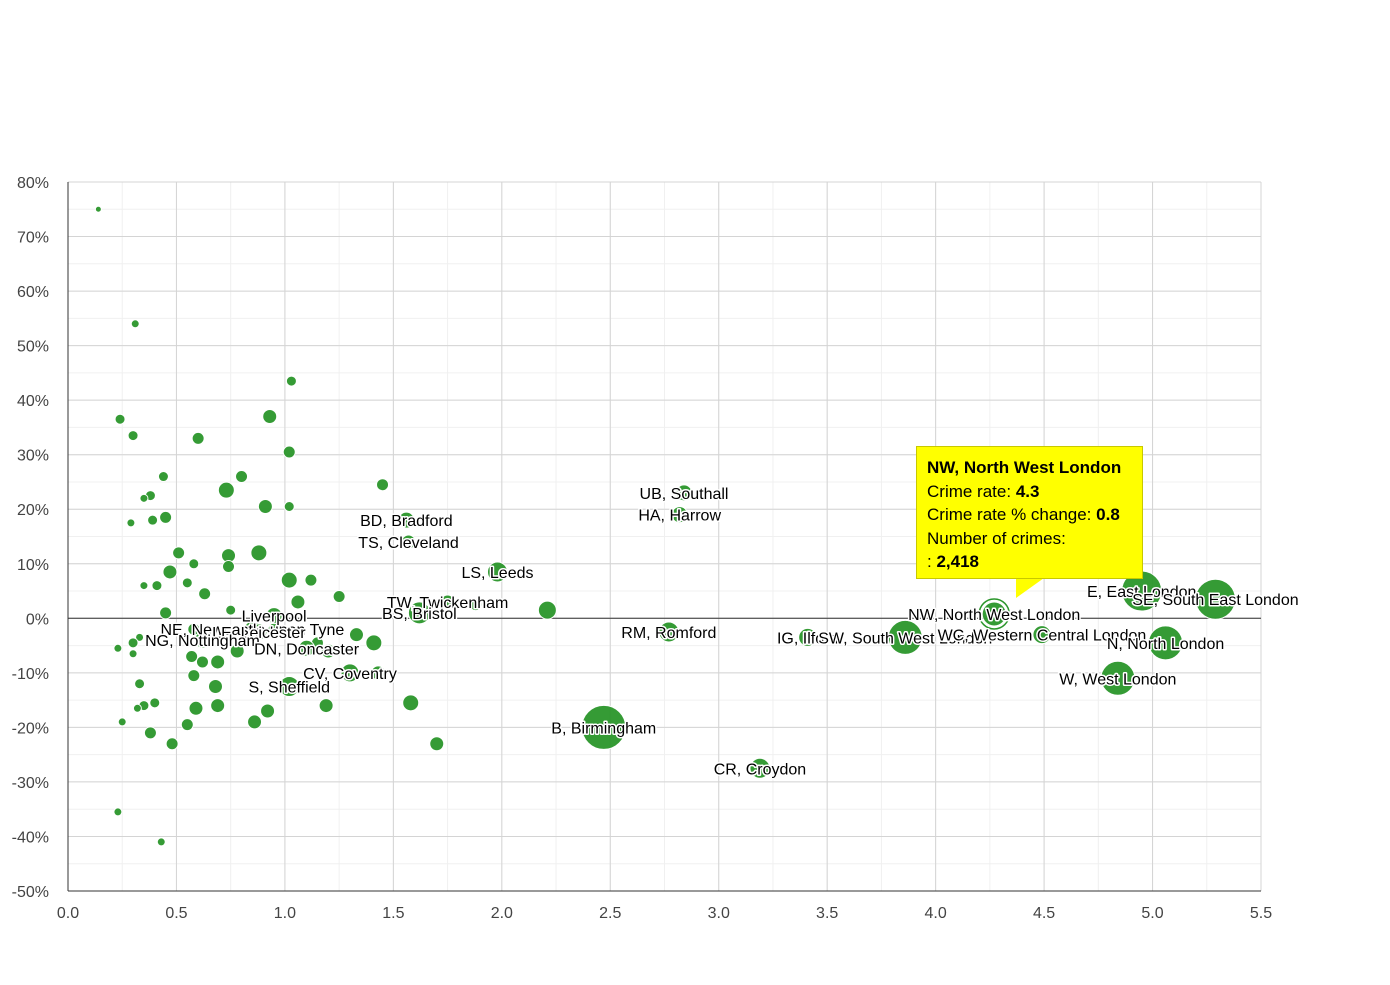  What do you see at coordinates (33, 238) in the screenshot?
I see `y-tick-label: 70%` at bounding box center [33, 238].